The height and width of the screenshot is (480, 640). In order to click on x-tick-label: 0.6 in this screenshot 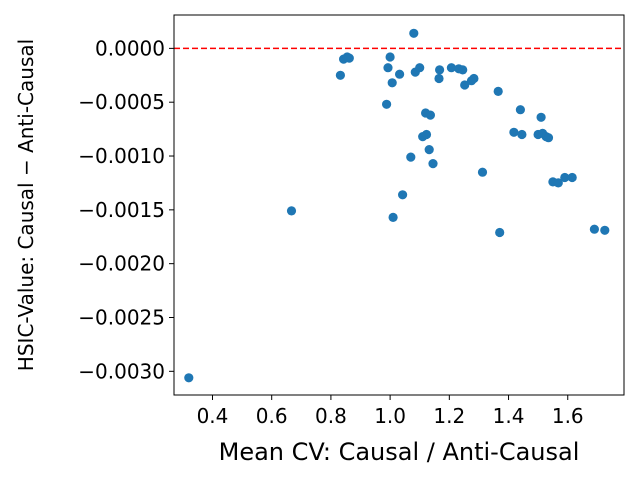, I will do `click(272, 416)`.